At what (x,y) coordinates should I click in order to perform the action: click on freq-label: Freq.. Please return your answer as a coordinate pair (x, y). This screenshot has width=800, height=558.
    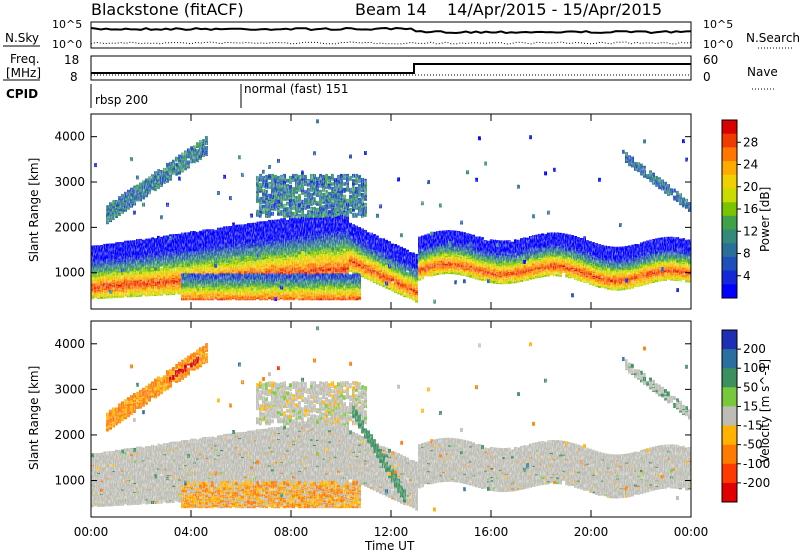
    Looking at the image, I should click on (25, 59).